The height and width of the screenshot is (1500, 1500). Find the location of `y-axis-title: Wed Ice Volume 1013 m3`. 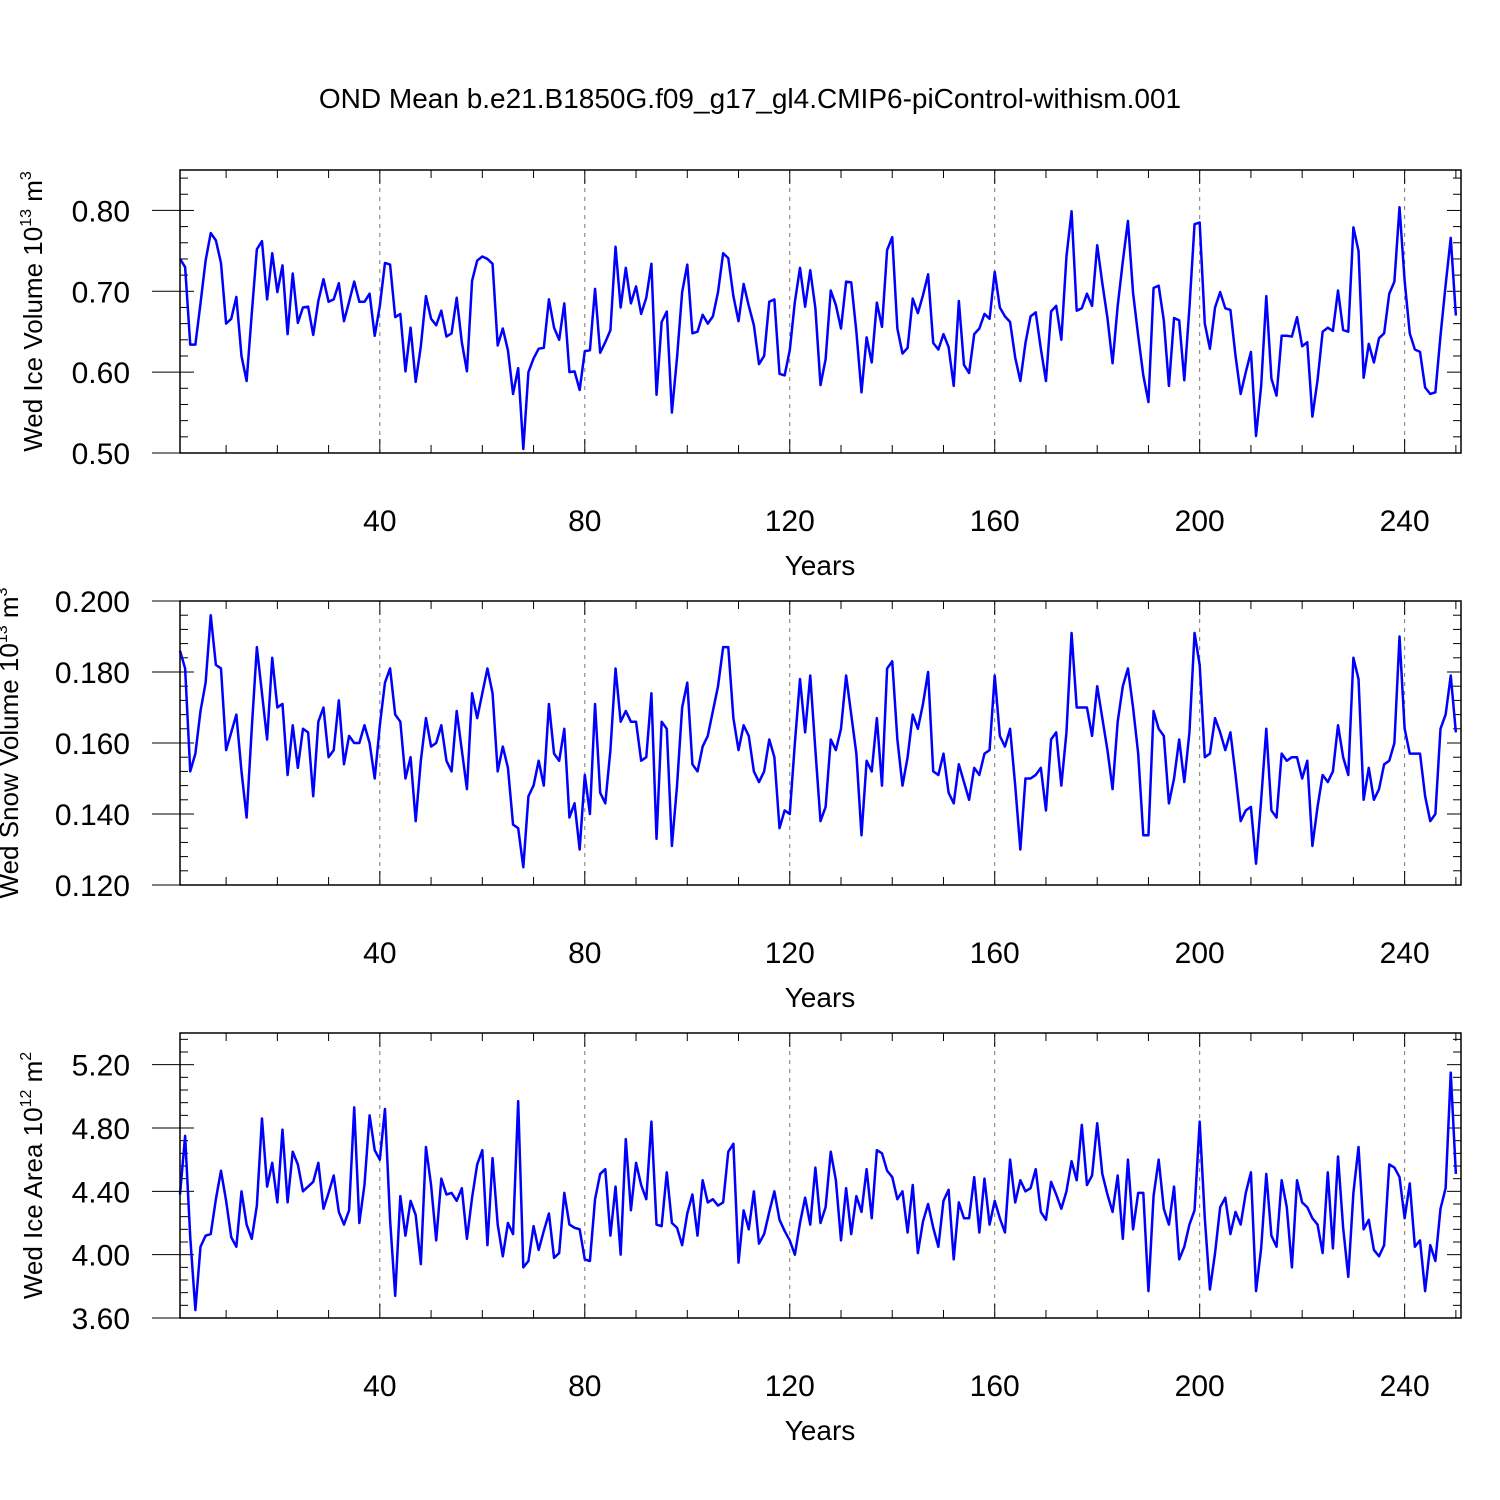

y-axis-title: Wed Ice Volume 1013 m3 is located at coordinates (33, 311).